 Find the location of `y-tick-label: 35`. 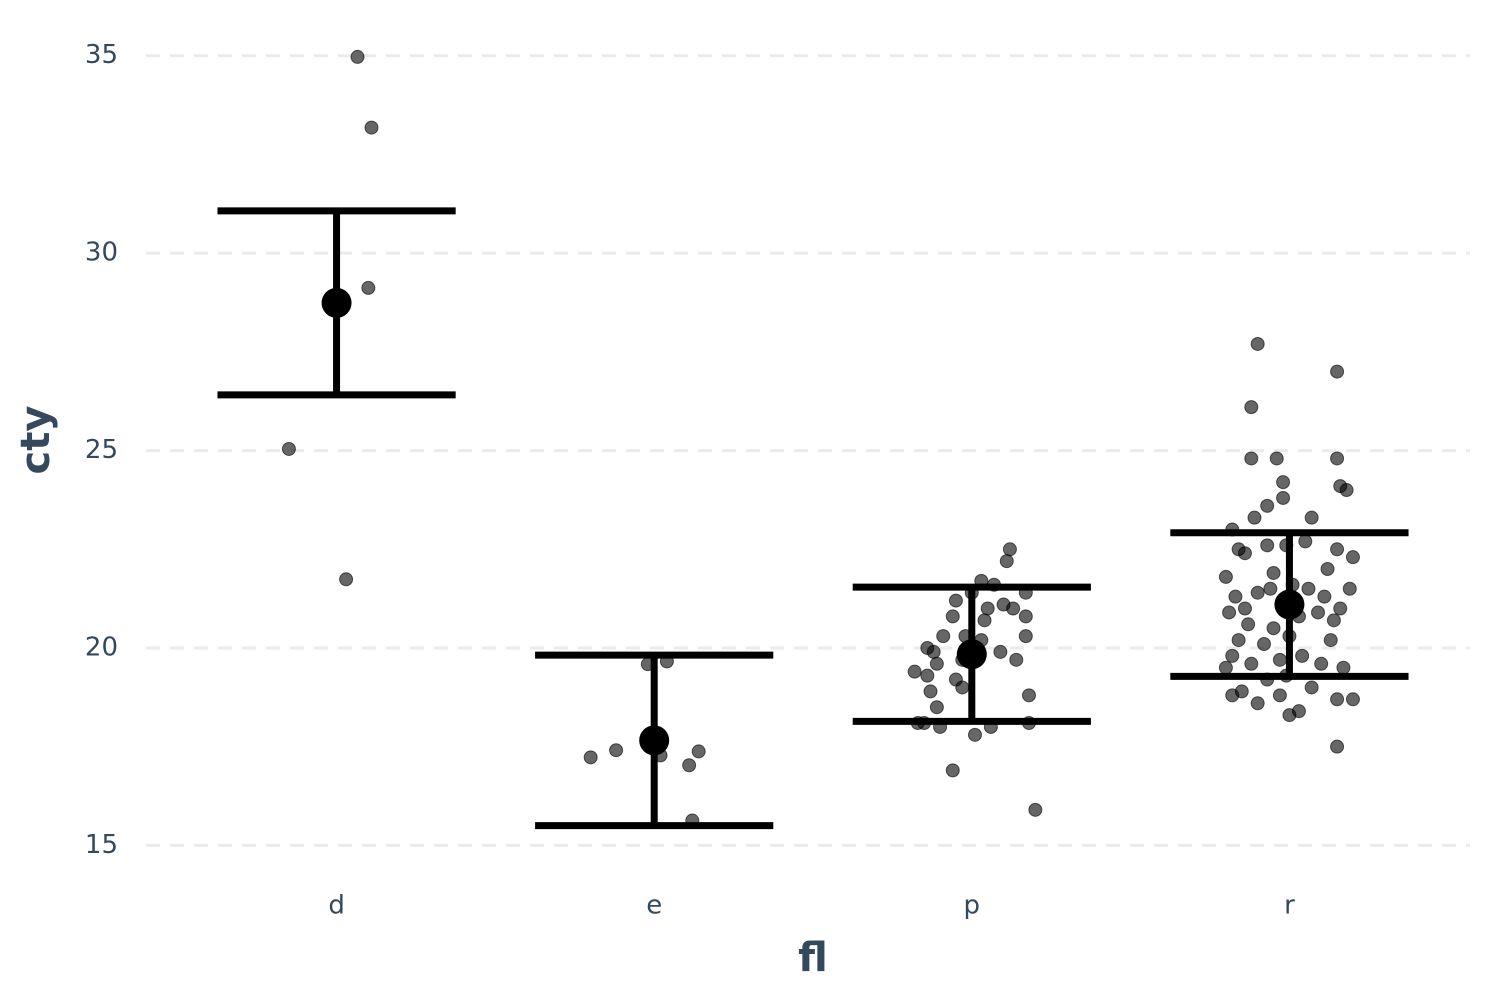

y-tick-label: 35 is located at coordinates (101, 55).